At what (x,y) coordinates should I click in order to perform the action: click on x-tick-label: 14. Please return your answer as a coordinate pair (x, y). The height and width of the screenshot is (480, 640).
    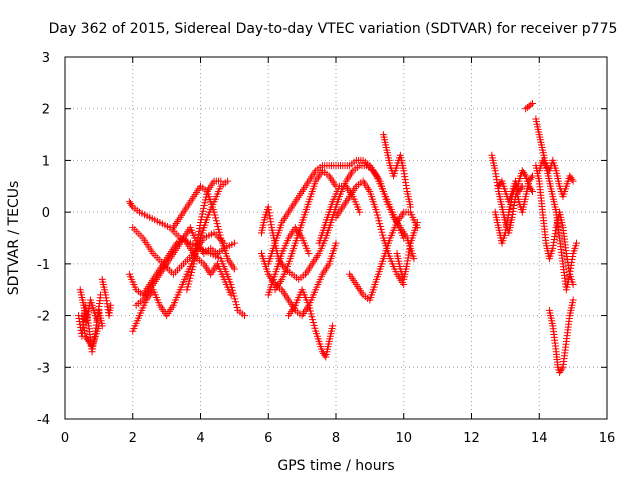
    Looking at the image, I should click on (539, 438).